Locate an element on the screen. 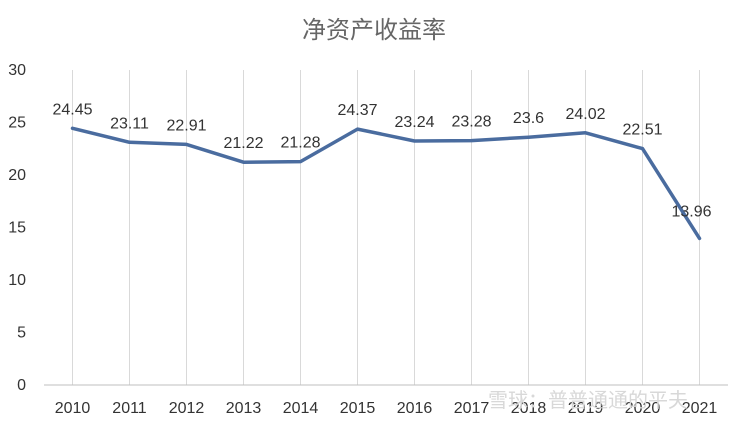 Image resolution: width=749 pixels, height=424 pixels. data-label: 21.28 is located at coordinates (300, 143).